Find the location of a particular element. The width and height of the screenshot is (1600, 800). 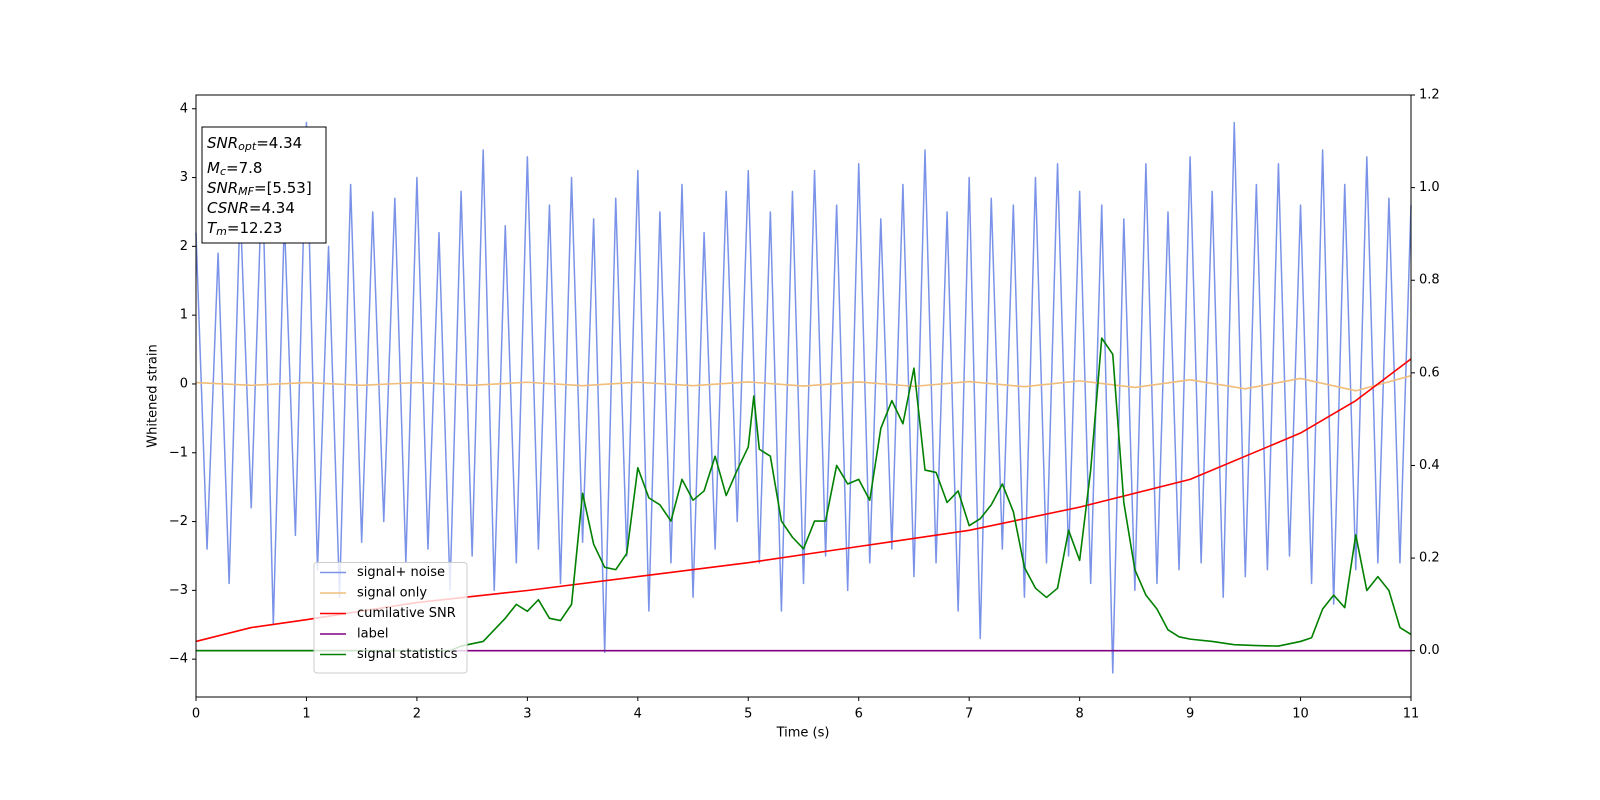

x-tick-label: 11 is located at coordinates (1411, 714).